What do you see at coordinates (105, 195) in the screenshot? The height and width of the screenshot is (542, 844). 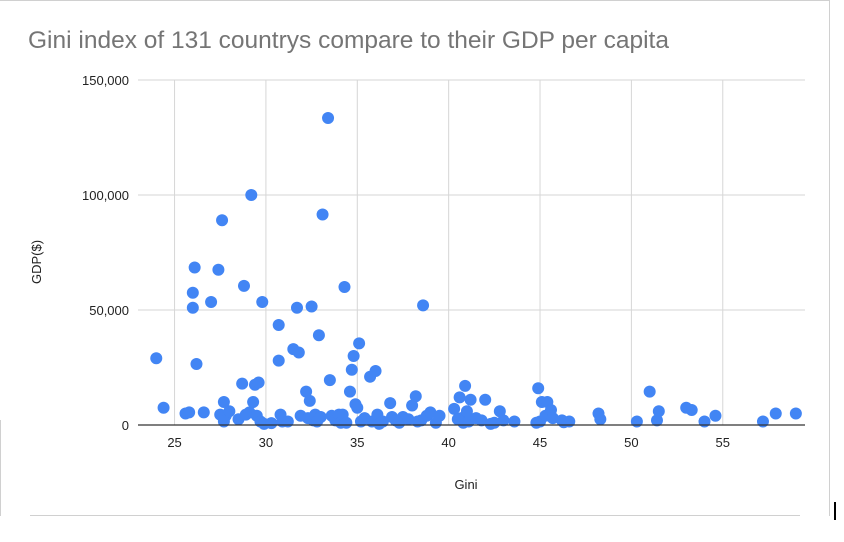 I see `y-tick-label: 100,000` at bounding box center [105, 195].